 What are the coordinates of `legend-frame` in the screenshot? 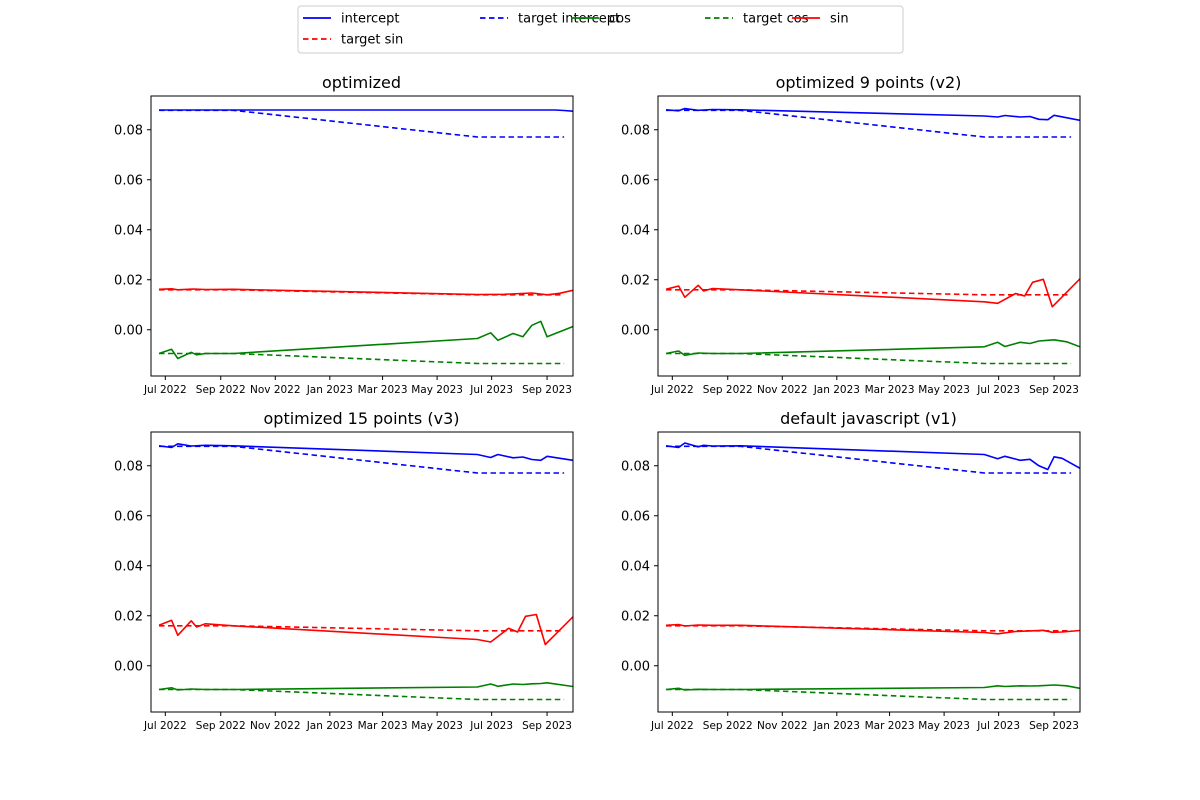 It's located at (600, 29).